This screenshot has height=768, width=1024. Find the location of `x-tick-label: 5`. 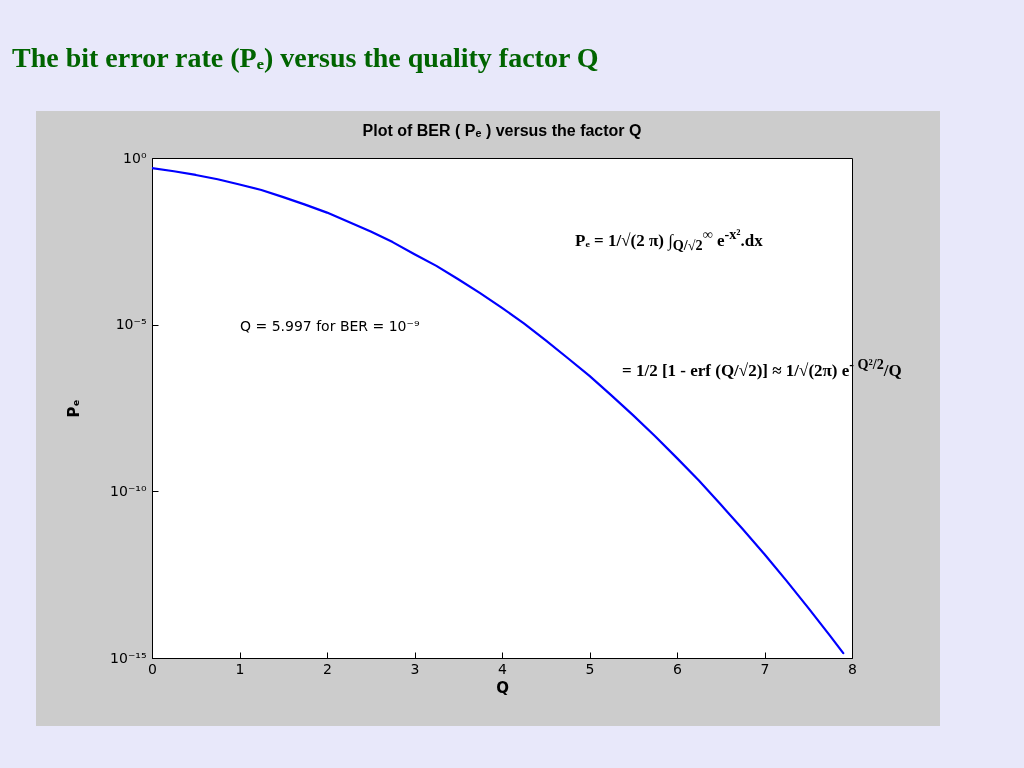

x-tick-label: 5 is located at coordinates (590, 668).